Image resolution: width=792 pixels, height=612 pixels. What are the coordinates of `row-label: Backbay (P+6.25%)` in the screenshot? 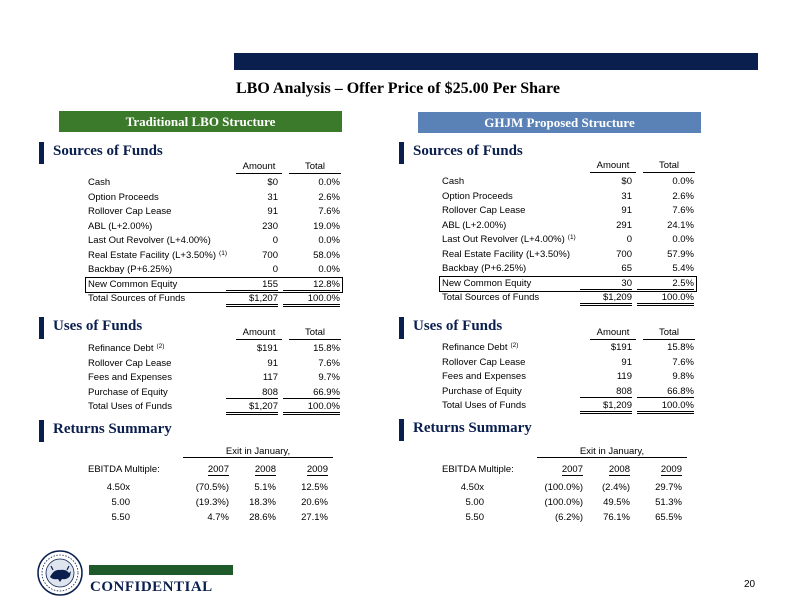 It's located at (484, 268).